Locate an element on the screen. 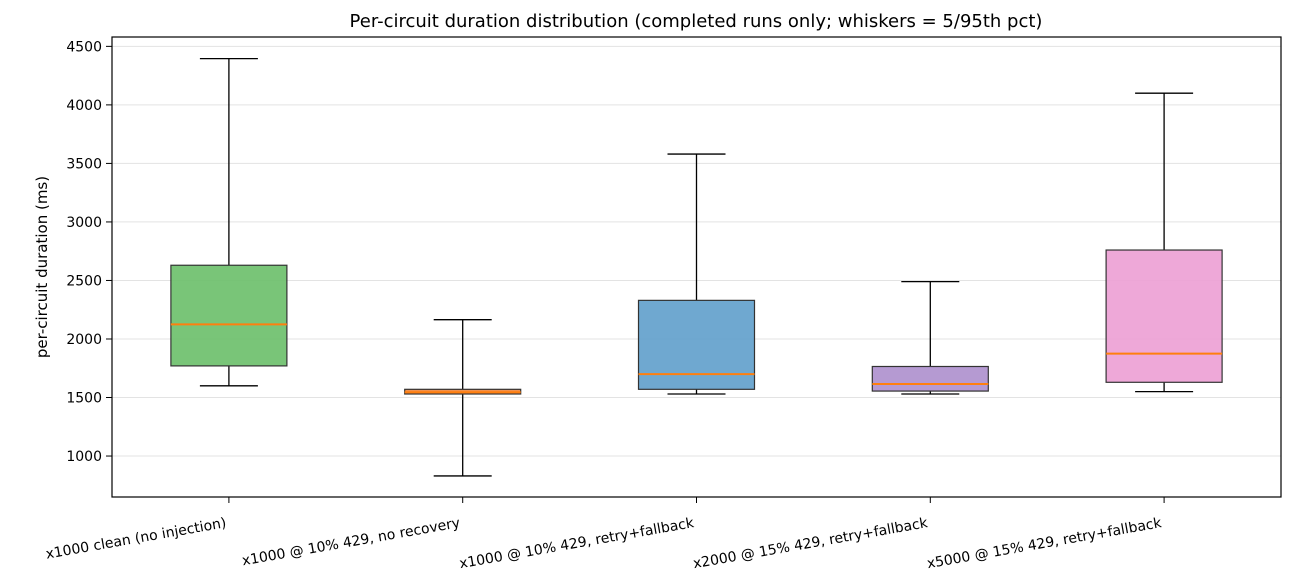  y-ticks: 1000 1500 2000 2500 3000 3500 4000 4500 is located at coordinates (89, 252).